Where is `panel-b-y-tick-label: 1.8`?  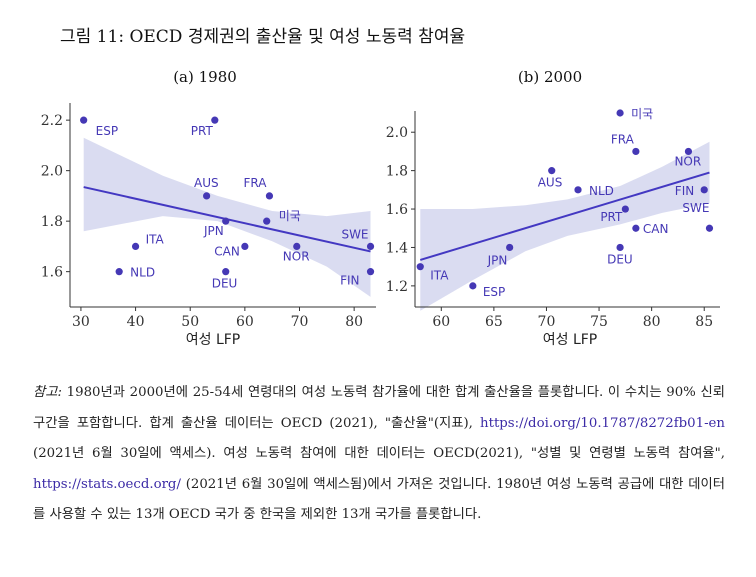 panel-b-y-tick-label: 1.8 is located at coordinates (397, 172).